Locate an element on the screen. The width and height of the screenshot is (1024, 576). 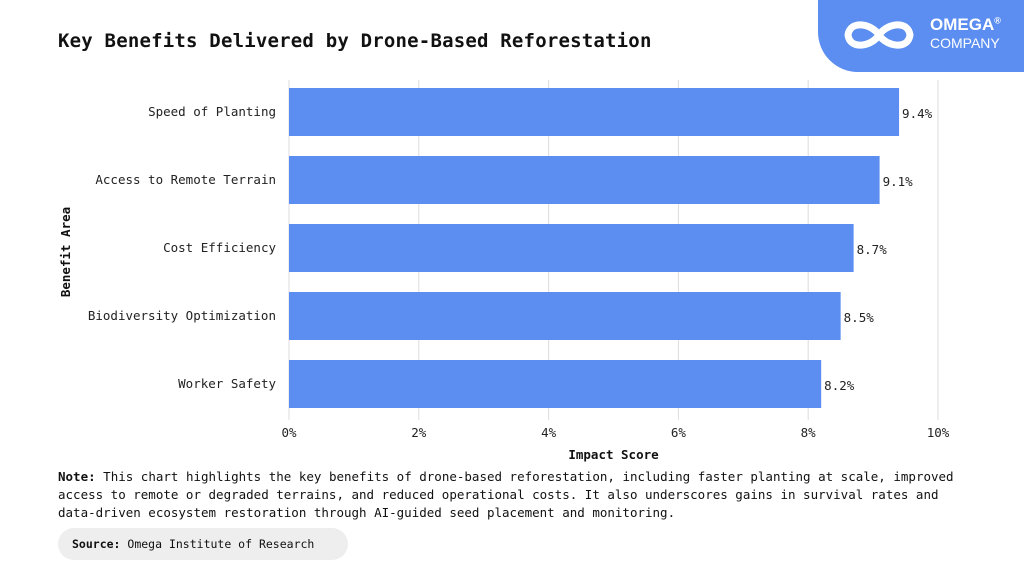
x-axis-title: Impact Score is located at coordinates (613, 454).